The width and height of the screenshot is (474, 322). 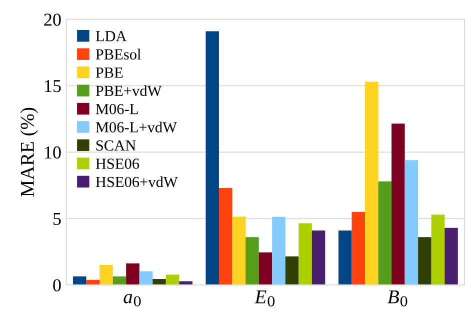 I want to click on legend-label: HSE06, so click(x=118, y=163).